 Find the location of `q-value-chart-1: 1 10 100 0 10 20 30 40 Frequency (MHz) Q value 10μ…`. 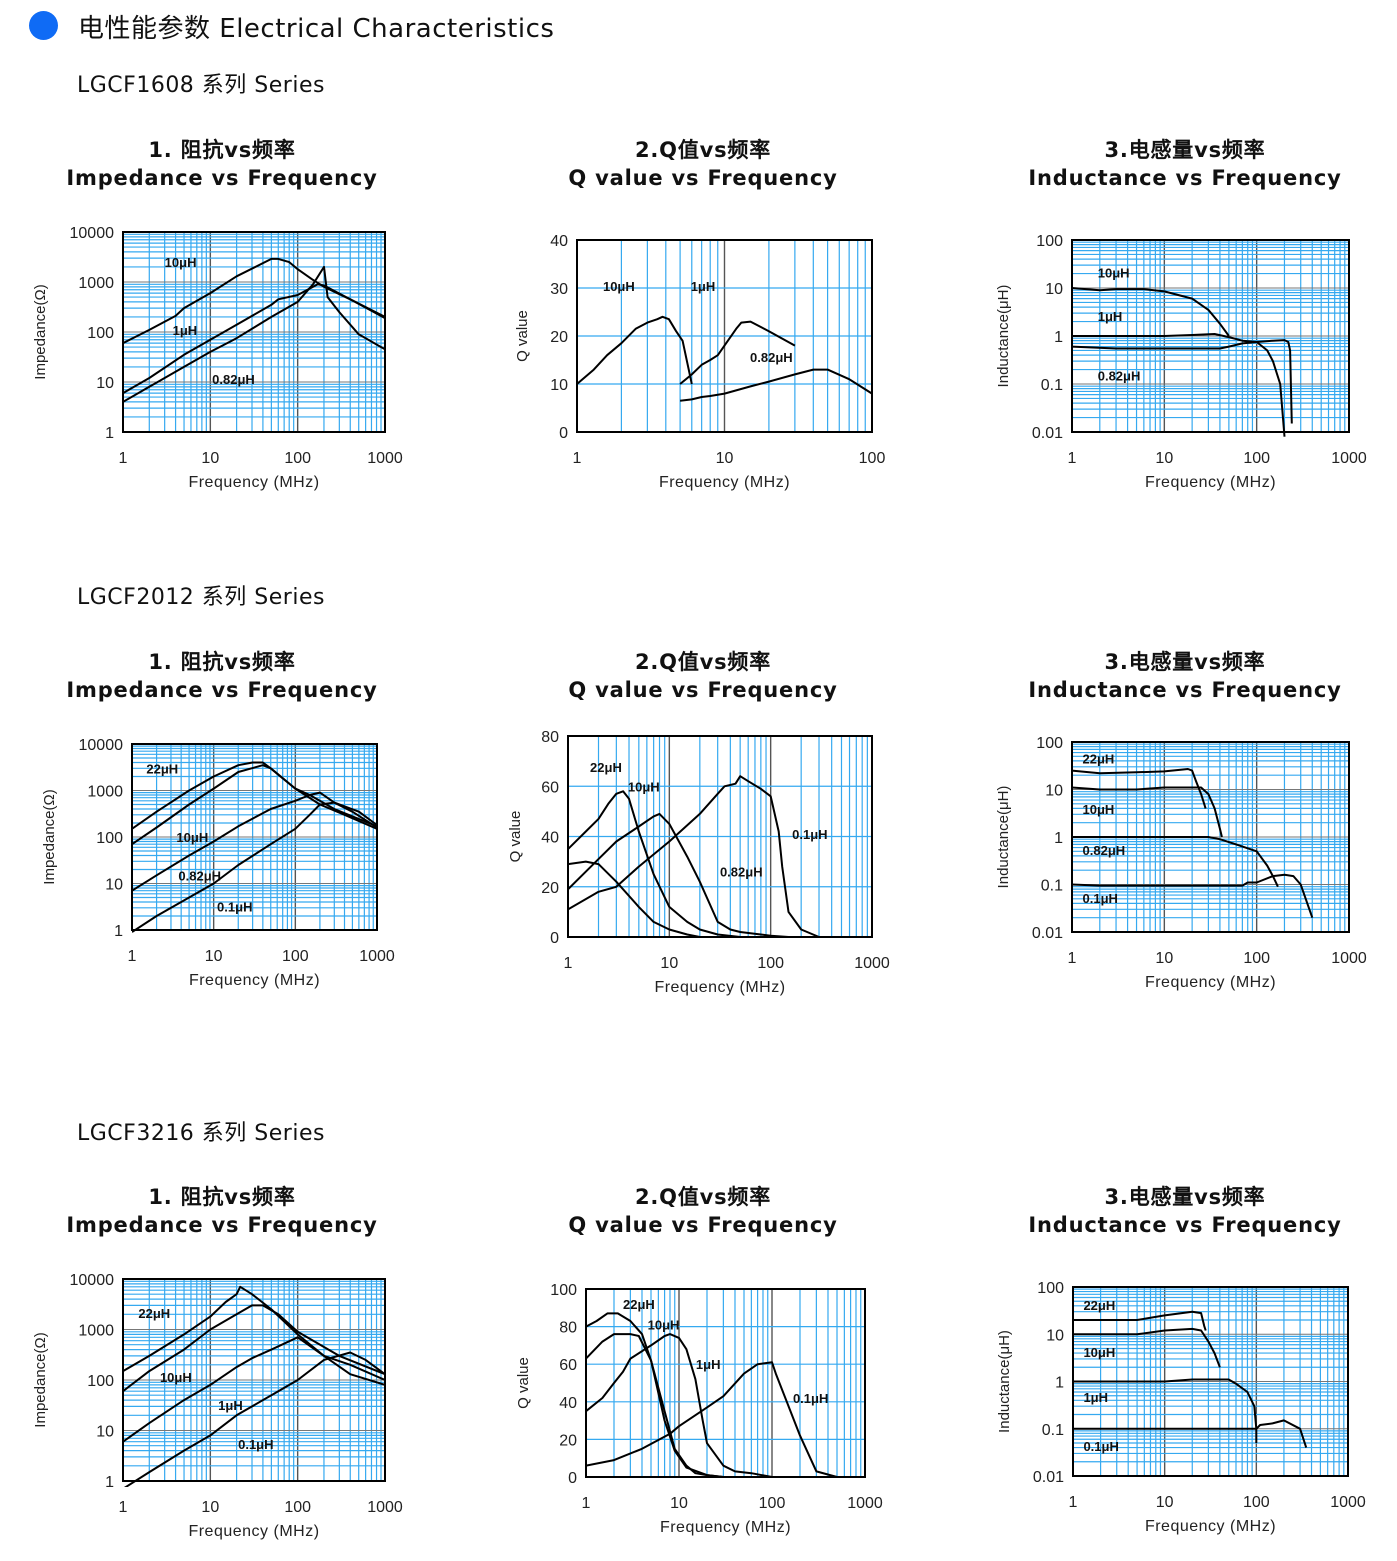

q-value-chart-1: 1 10 100 0 10 20 30 40 Frequency (MHz) Q value 10μ… is located at coordinates (699, 362).